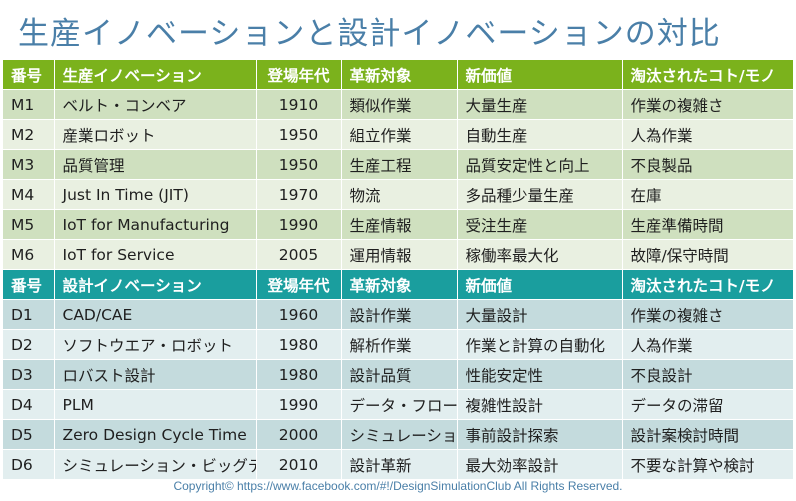 The image size is (796, 501). I want to click on cell-new-value: 大量設計, so click(540, 314).